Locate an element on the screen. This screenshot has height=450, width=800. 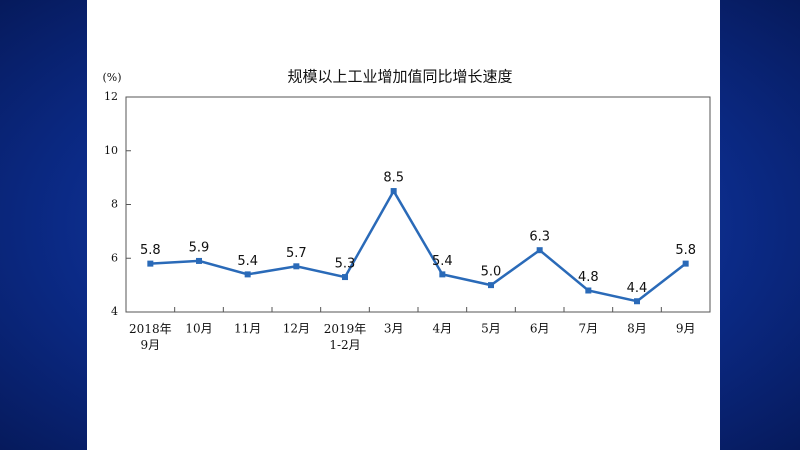
x-tick-label: 9月 is located at coordinates (686, 329).